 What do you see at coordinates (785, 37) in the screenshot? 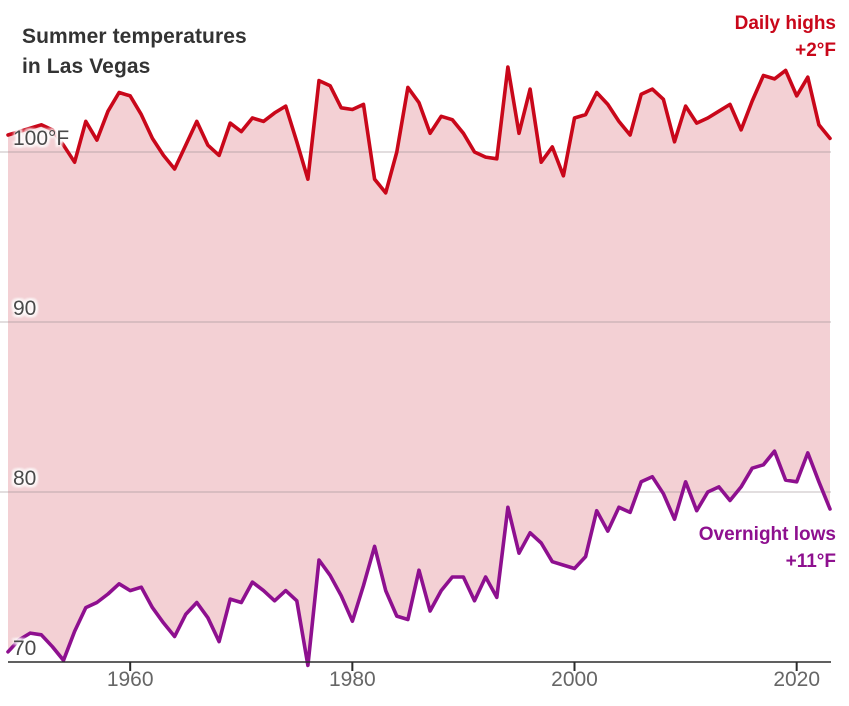
I see `daily-highs-annotation: Daily highs +2°F` at bounding box center [785, 37].